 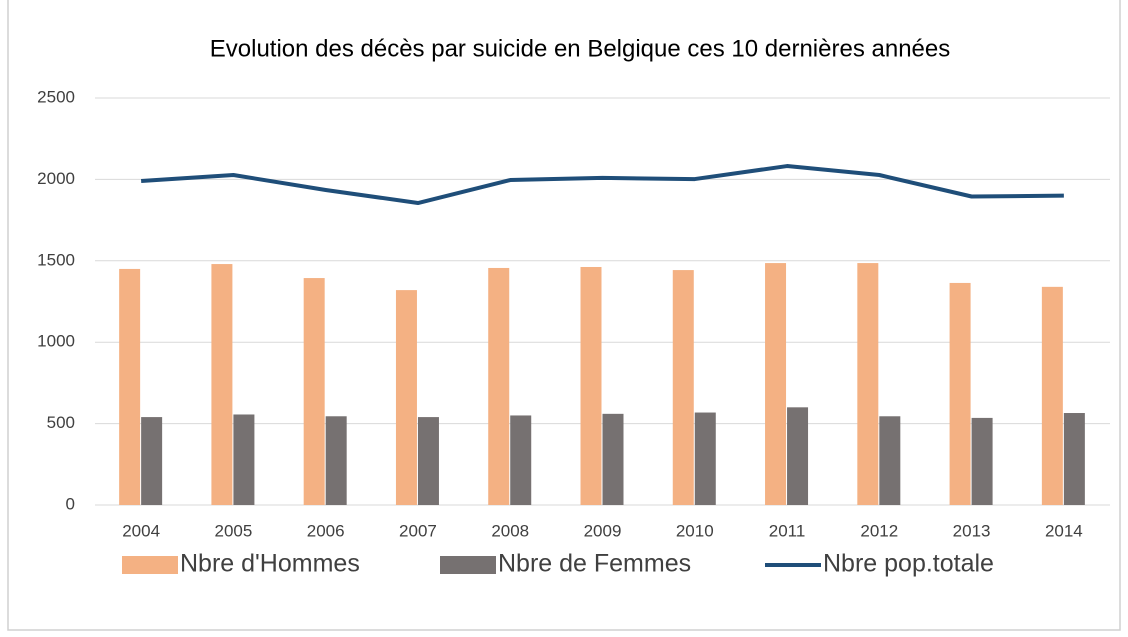 I want to click on x-tick-label: 2013, so click(x=972, y=530).